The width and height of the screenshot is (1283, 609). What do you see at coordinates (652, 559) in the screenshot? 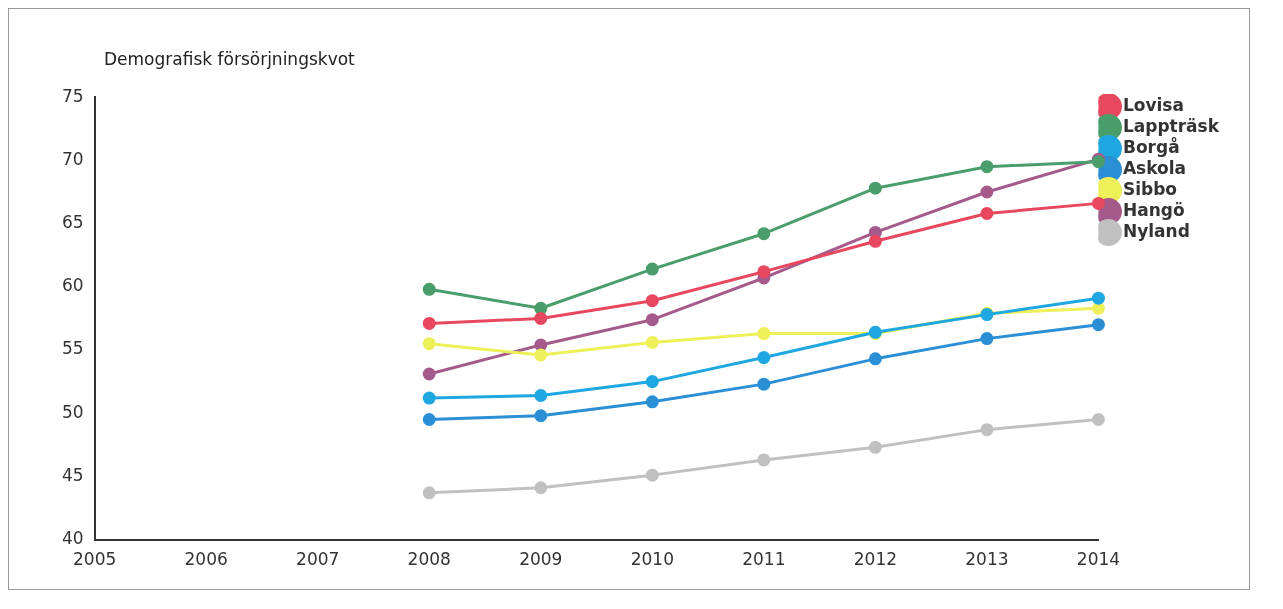
I see `x-tick-label: 2010` at bounding box center [652, 559].